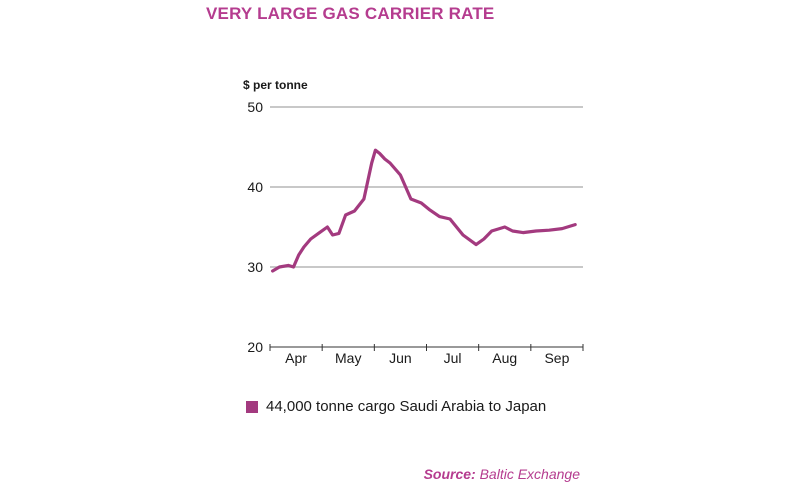 This screenshot has height=489, width=790. I want to click on legend: 44,000 tonne cargo Saudi Arabia to Japan, so click(396, 406).